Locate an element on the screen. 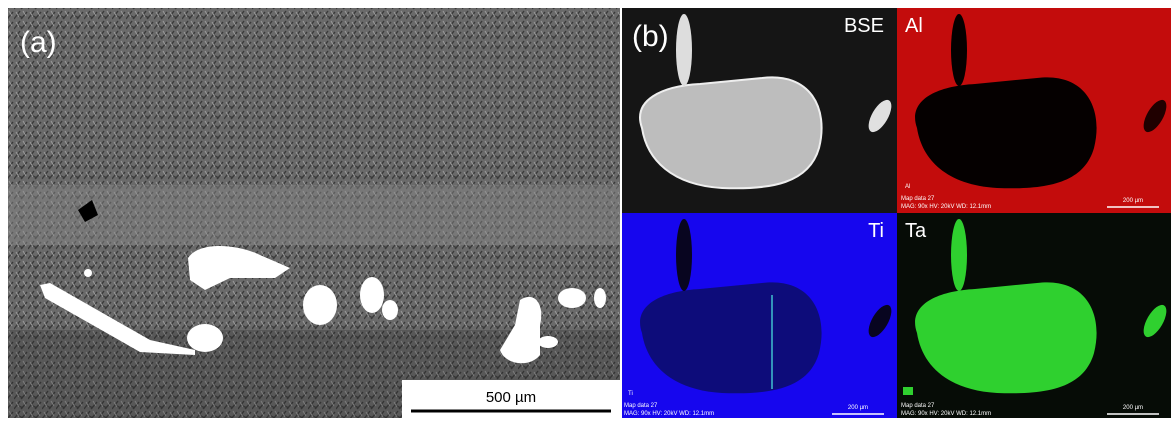 This screenshot has height=421, width=1171. map-label: Ta is located at coordinates (916, 231).